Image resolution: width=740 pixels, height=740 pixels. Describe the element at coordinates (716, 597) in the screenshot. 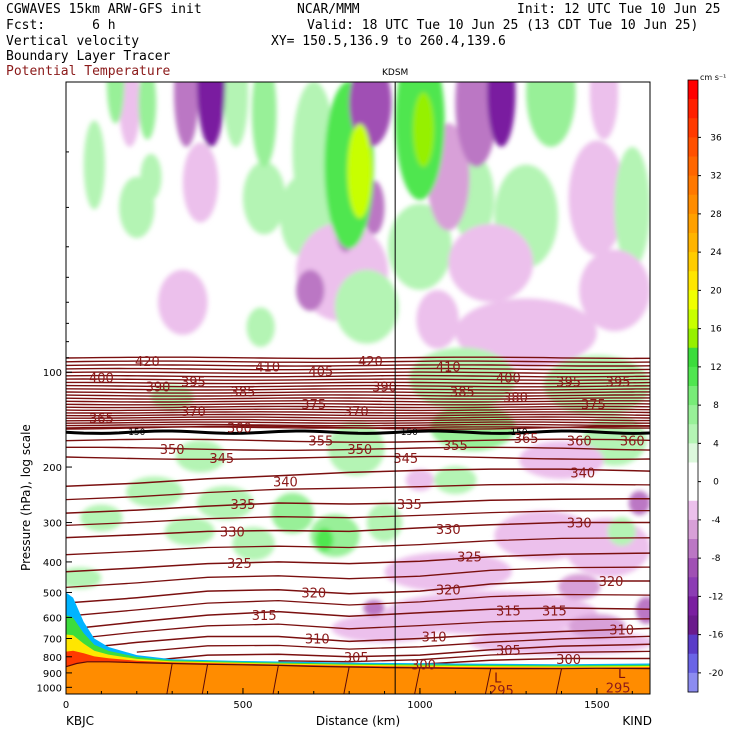

I see `colorbar-tick-label: -12` at that location.